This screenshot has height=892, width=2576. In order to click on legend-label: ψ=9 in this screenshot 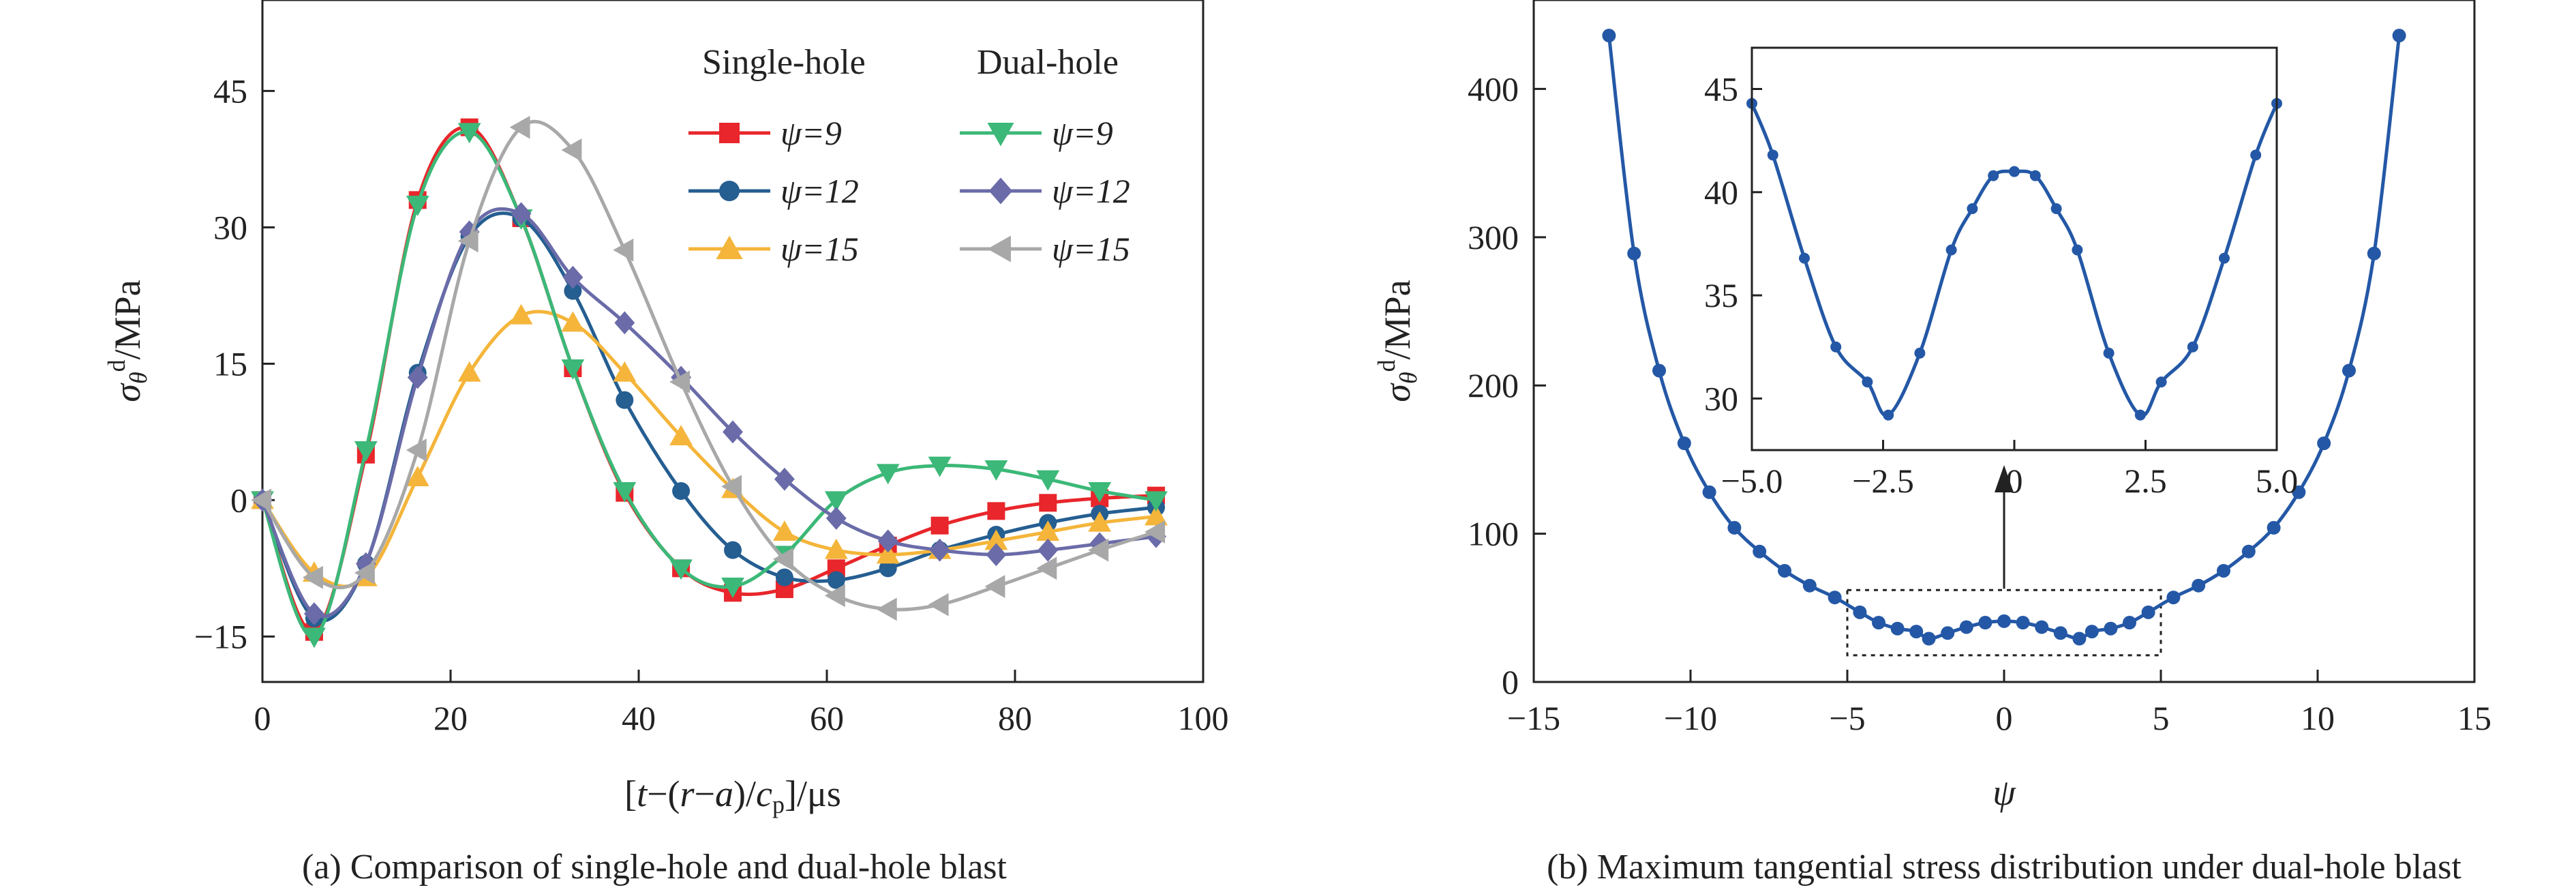, I will do `click(1083, 133)`.